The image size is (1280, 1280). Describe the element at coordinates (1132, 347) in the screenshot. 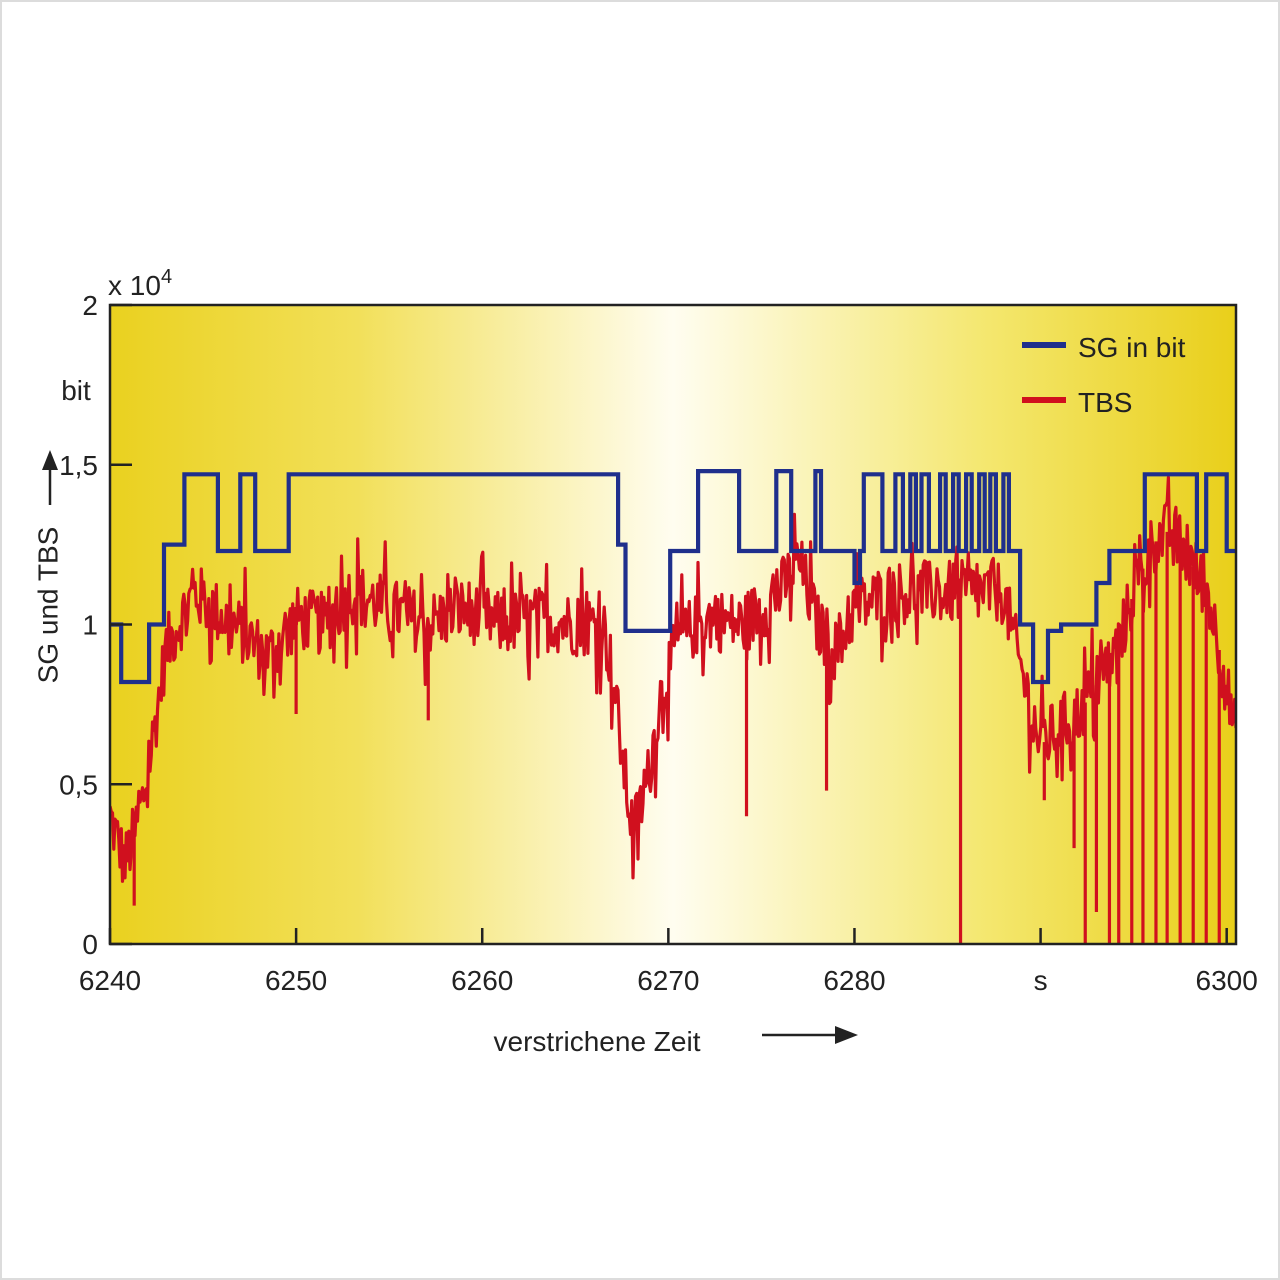

I see `legend-label-sg: SG in bit` at that location.